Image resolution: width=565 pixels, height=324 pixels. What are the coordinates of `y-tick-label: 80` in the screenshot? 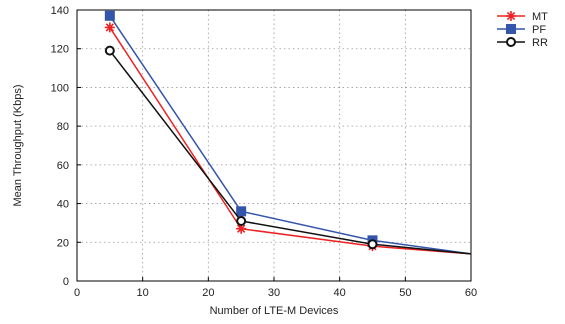 It's located at (63, 127).